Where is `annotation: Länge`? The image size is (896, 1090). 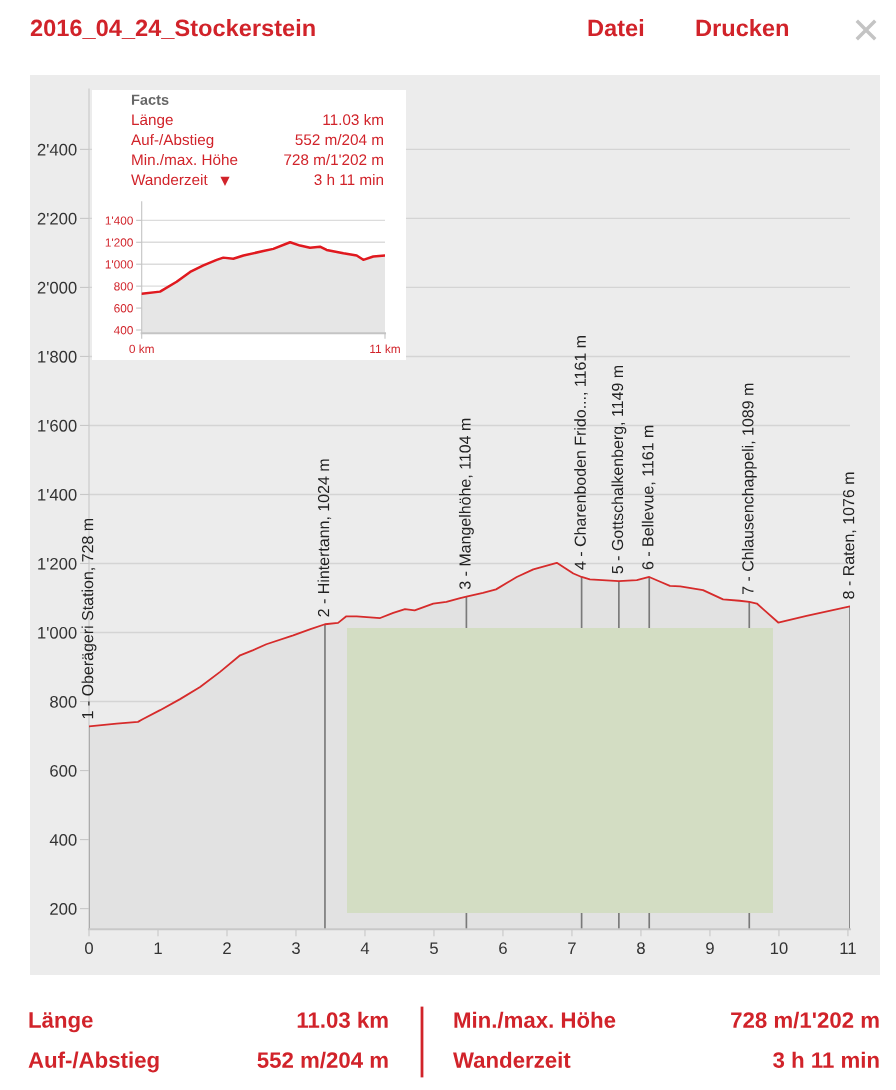 annotation: Länge is located at coordinates (152, 121).